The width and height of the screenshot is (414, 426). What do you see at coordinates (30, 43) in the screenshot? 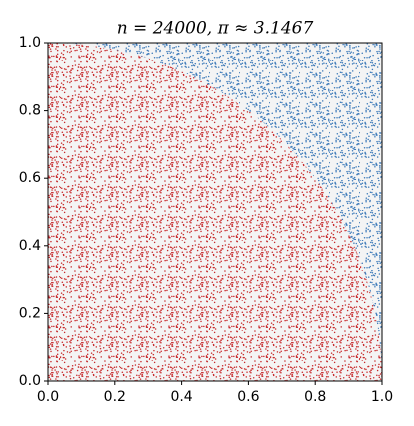
I see `y-tick-label: 1.0` at bounding box center [30, 43].